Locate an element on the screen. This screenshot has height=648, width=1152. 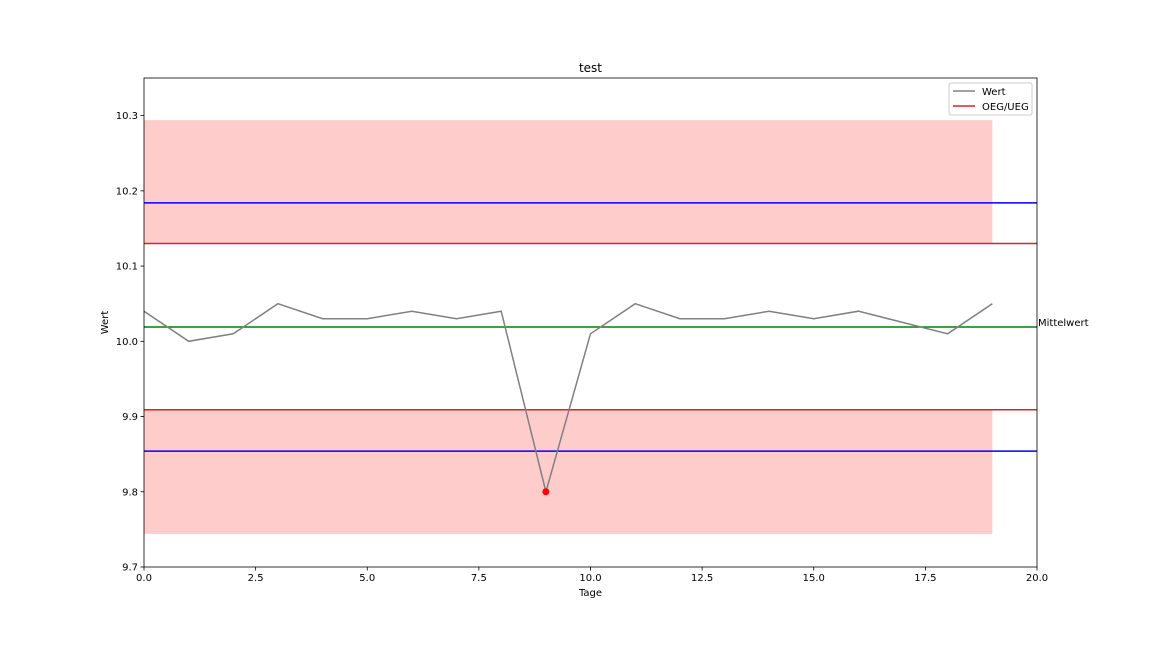
y-tick-label: 9.9 is located at coordinates (130, 417).